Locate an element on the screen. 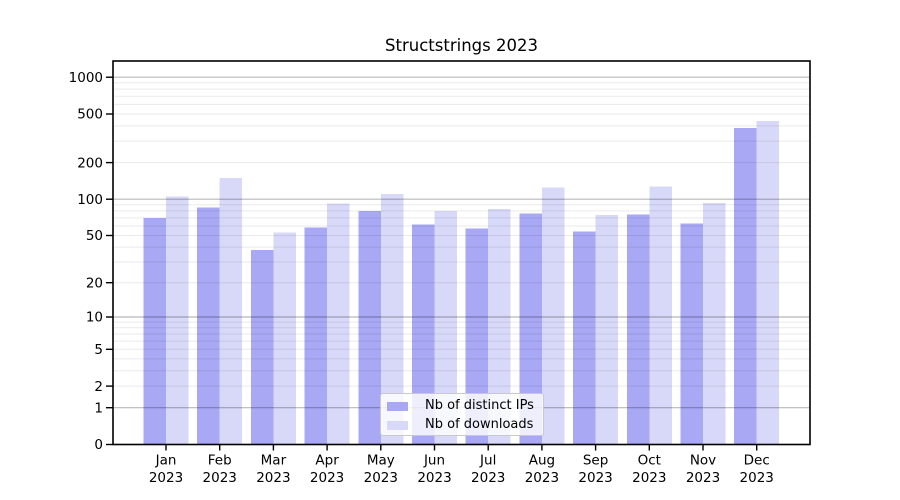 Image resolution: width=900 pixels, height=500 pixels. bar-distinct-ips-feb is located at coordinates (208, 326).